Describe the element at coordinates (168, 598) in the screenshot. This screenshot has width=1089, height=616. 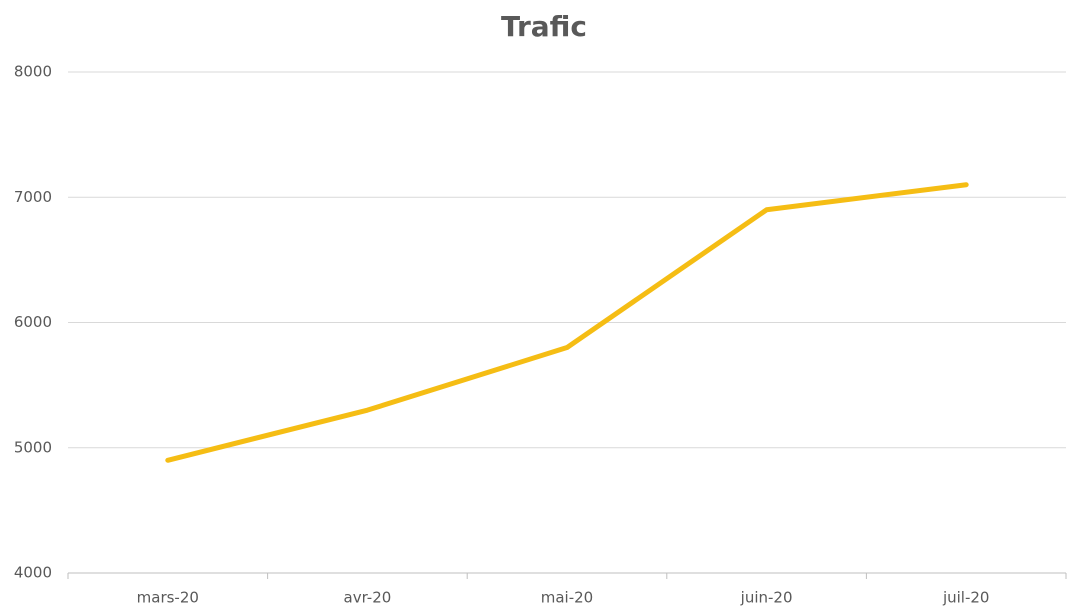
I see `x-tick-label: mars-20` at that location.